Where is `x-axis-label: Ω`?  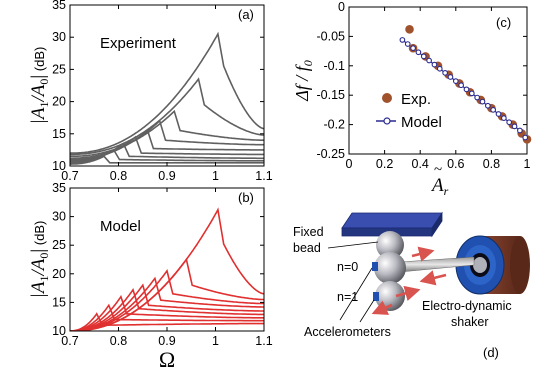
x-axis-label: Ω is located at coordinates (167, 359).